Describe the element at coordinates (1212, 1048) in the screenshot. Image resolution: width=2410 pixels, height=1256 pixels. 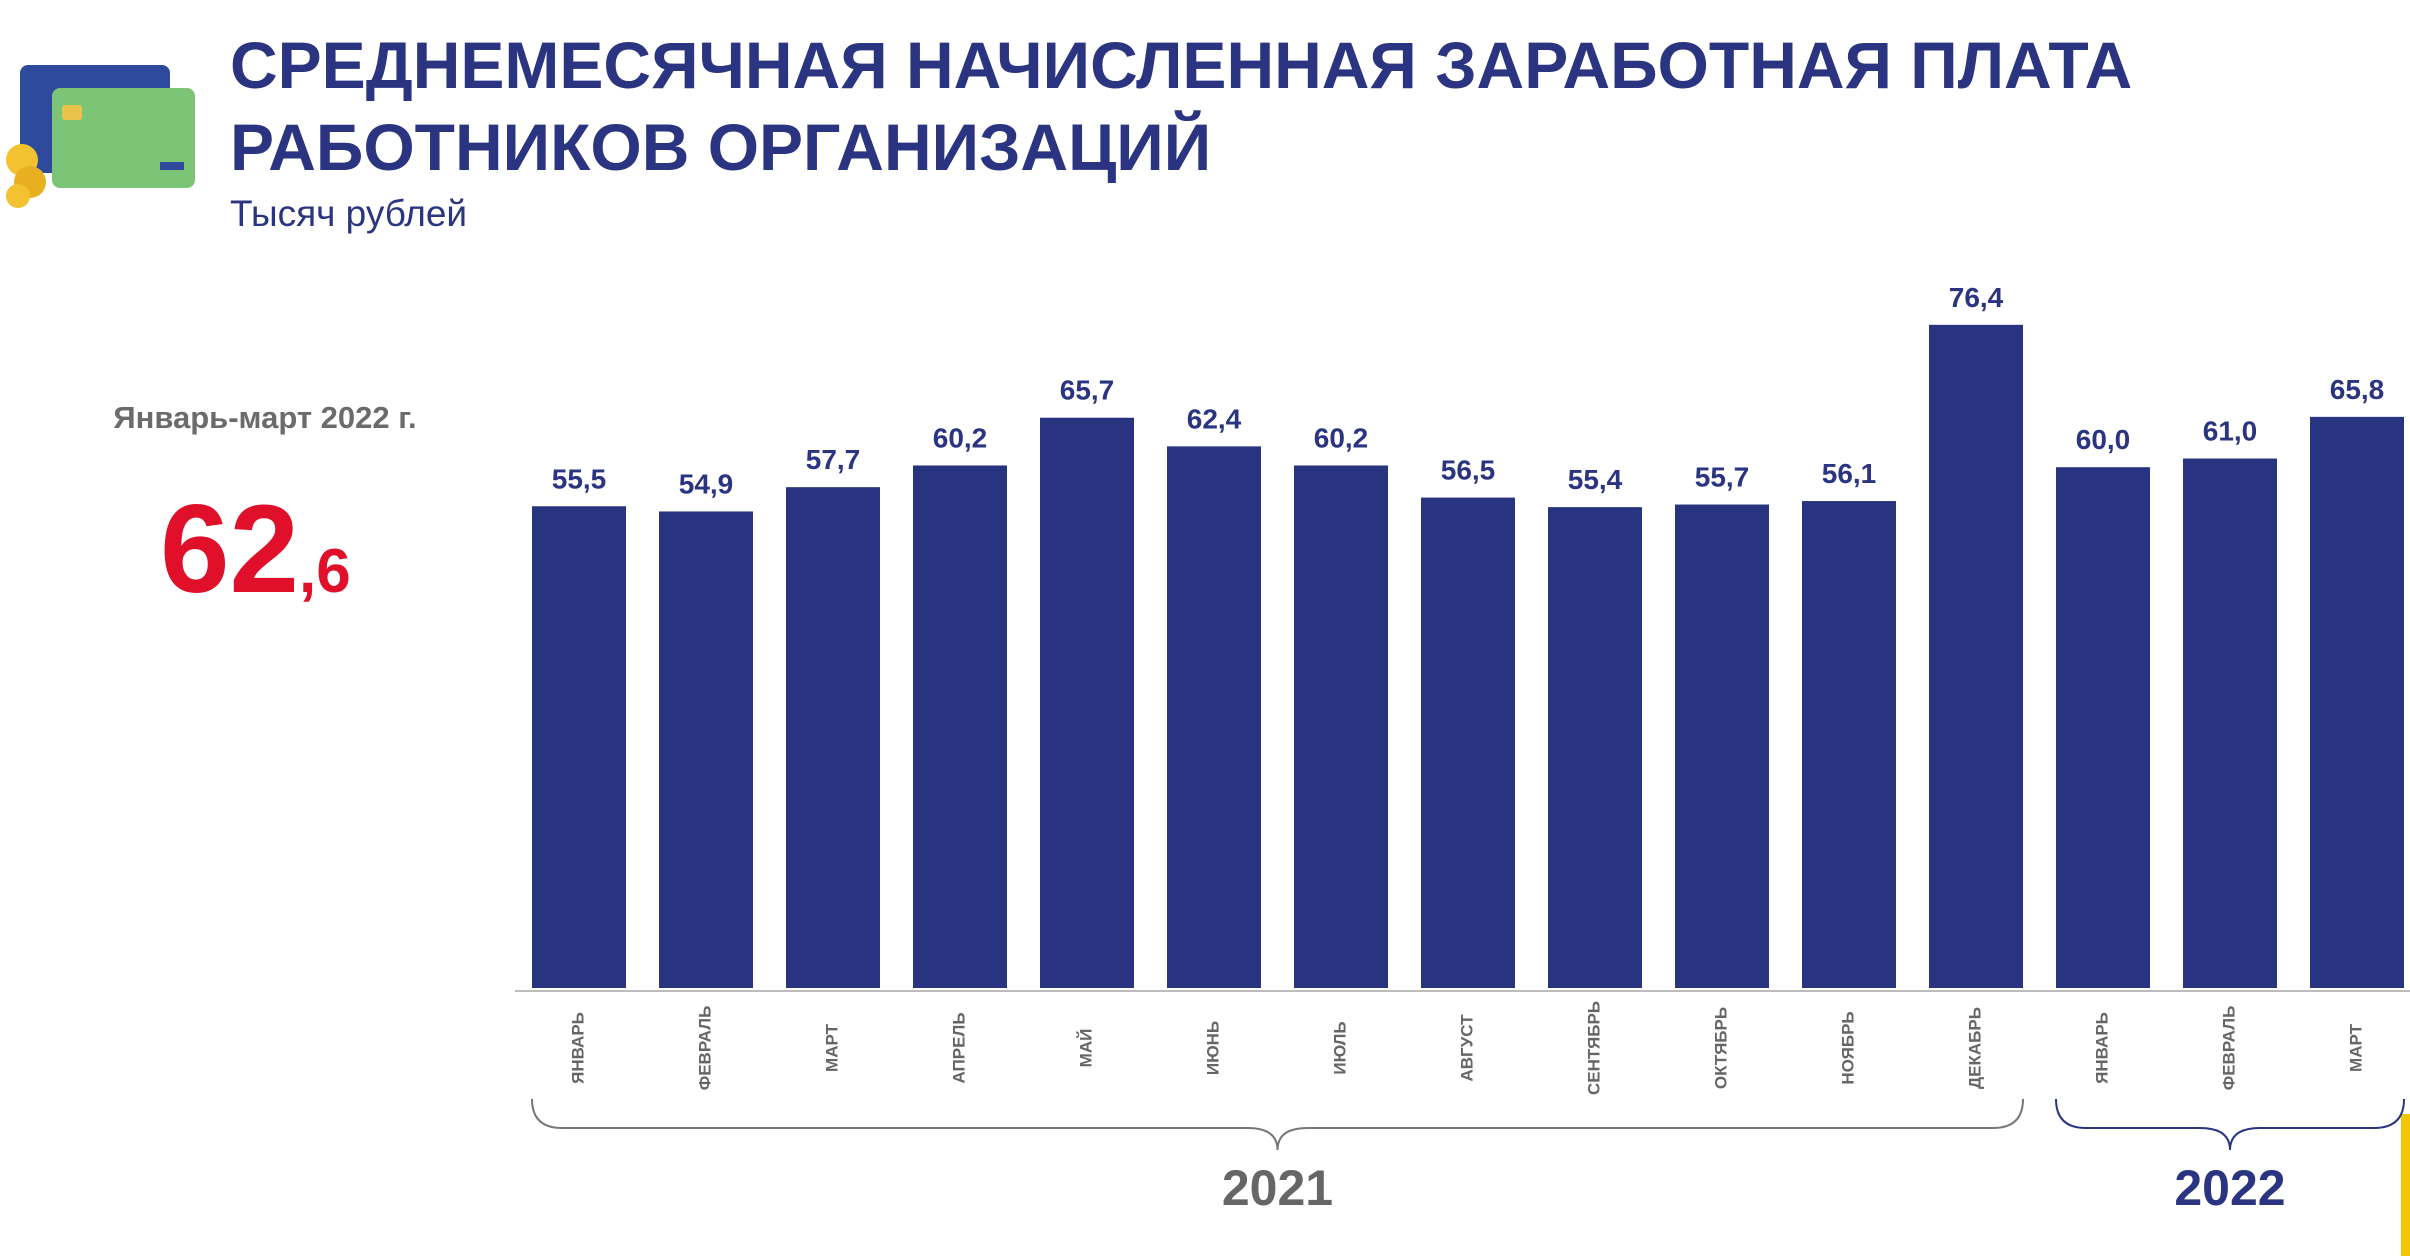
I see `x-tick-label: ИЮНЬ` at that location.